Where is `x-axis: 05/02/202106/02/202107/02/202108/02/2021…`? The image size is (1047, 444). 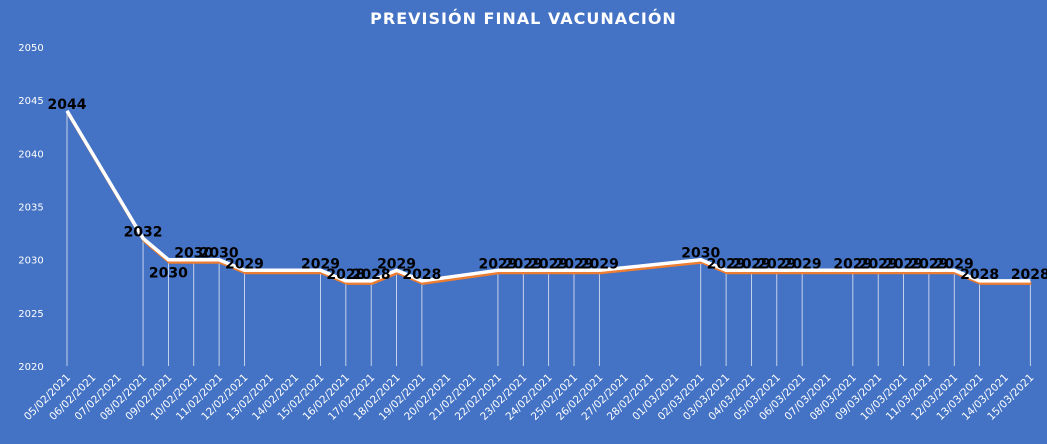 x-axis: 05/02/202106/02/202107/02/202108/02/2021… is located at coordinates (529, 397).